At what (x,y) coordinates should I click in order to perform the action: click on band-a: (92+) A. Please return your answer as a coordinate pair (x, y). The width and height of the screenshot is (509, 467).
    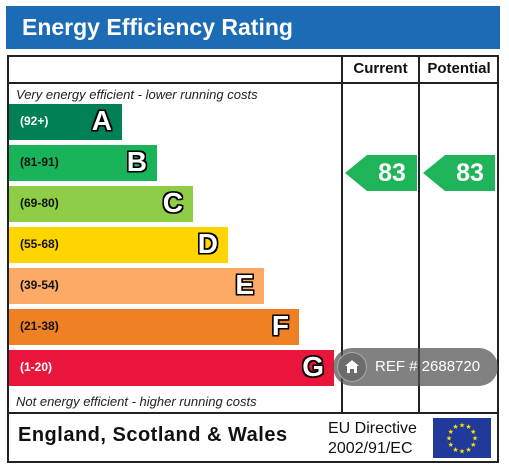
    Looking at the image, I should click on (65, 122).